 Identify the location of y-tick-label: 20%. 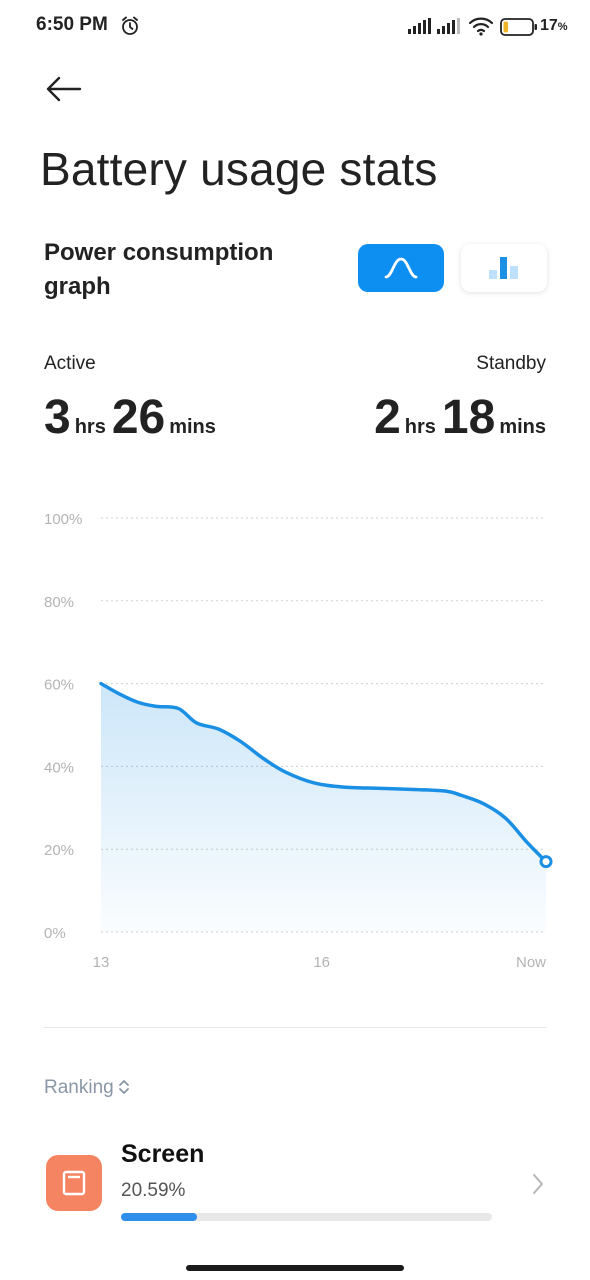
(59, 850).